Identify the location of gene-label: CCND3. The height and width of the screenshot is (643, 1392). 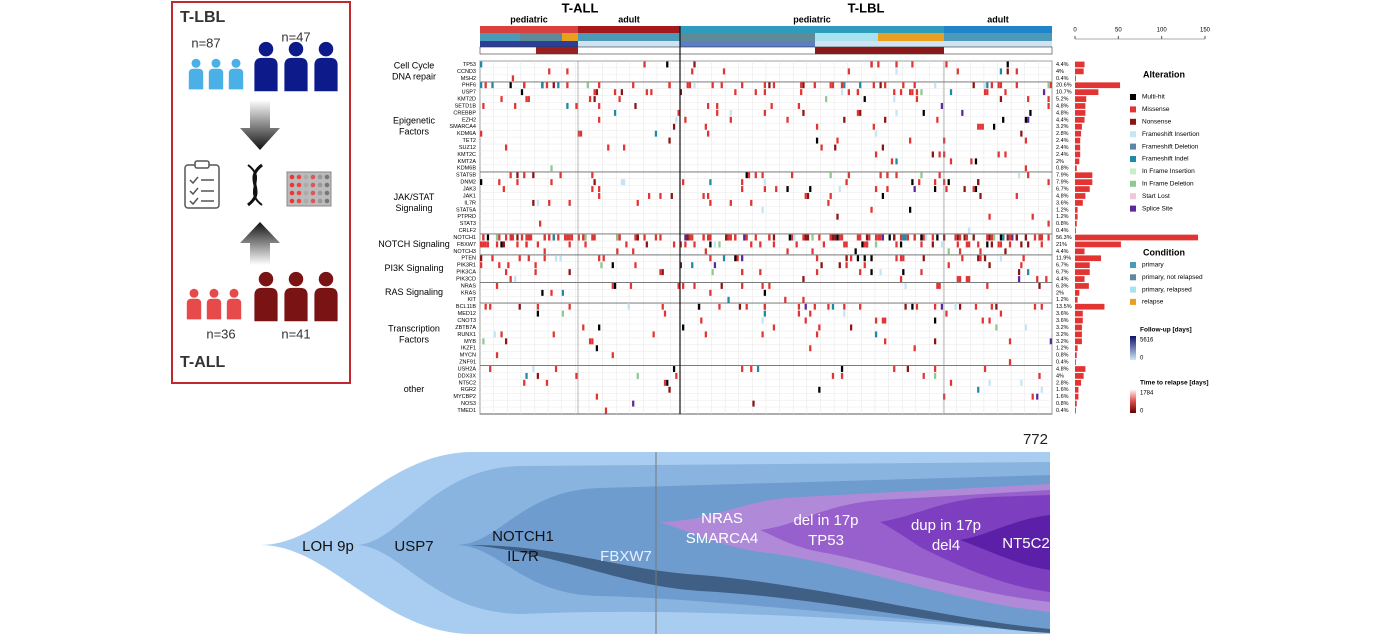
(466, 72).